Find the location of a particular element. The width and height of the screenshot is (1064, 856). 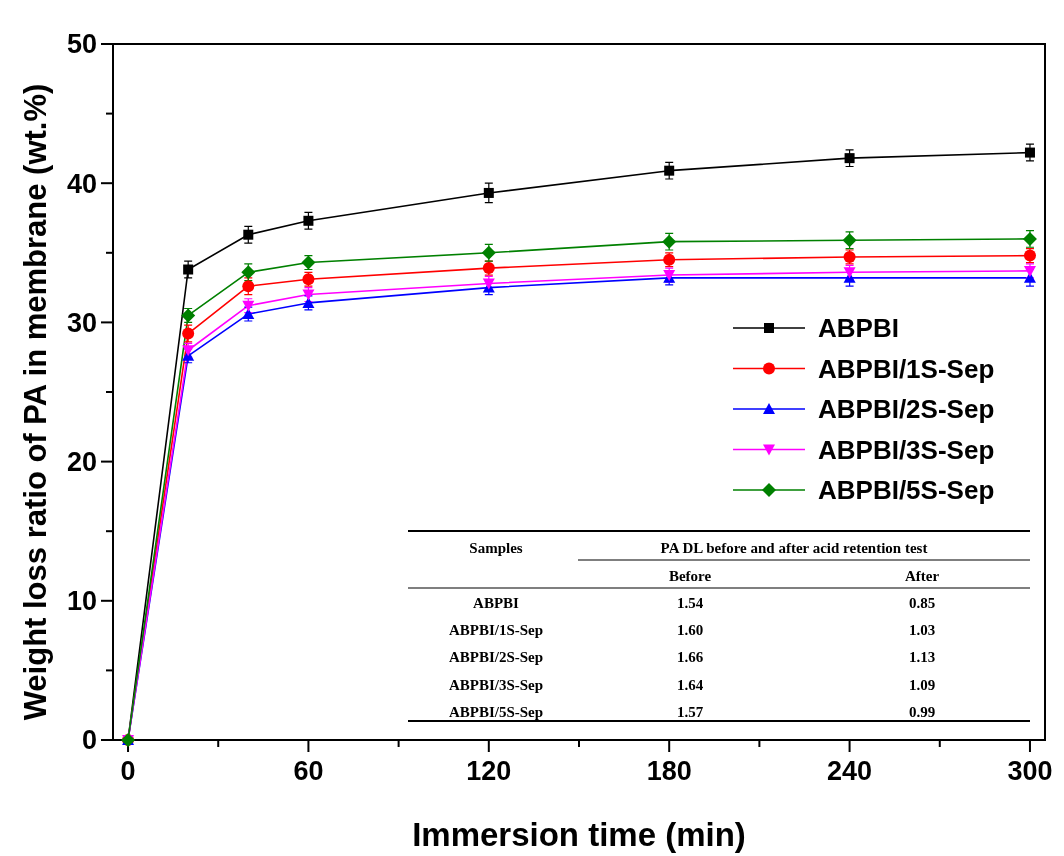

y-tick-label: 30 is located at coordinates (81, 322).